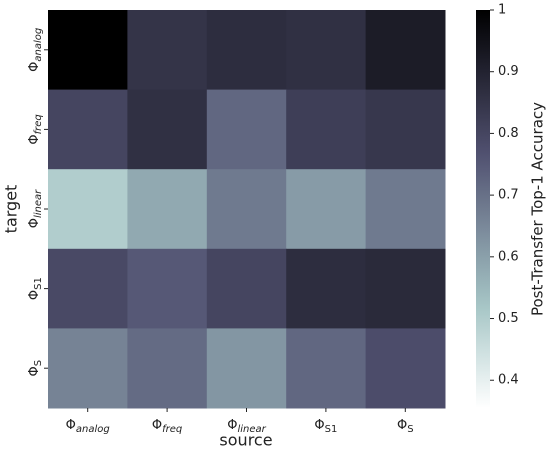  Describe the element at coordinates (11, 209) in the screenshot. I see `y-axis-title: target` at that location.